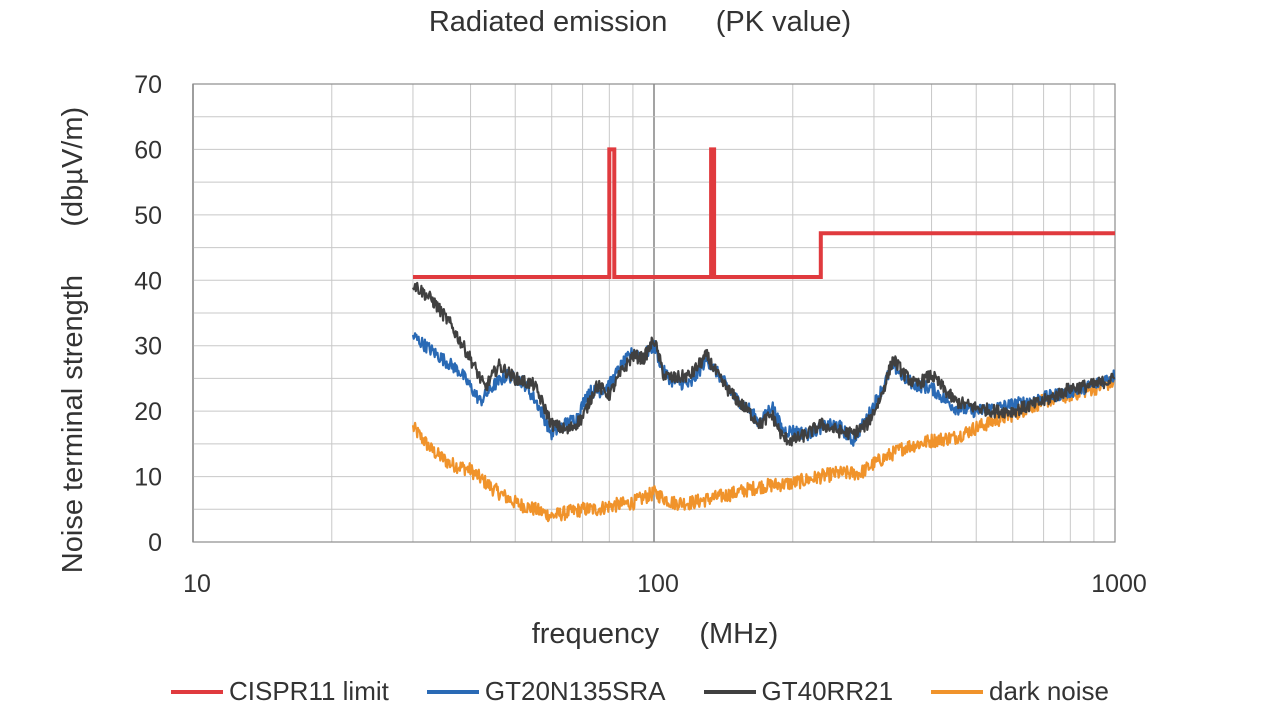 Image resolution: width=1280 pixels, height=720 pixels. I want to click on legend-label: GT20N135SRA, so click(575, 691).